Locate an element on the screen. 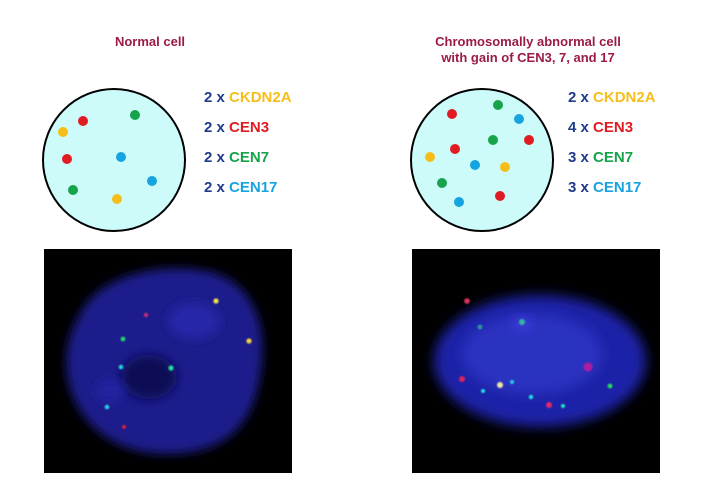  abnormal-cell-probe-counts: 2 x CKDN2A 4 x CEN3 3 x CEN7 3 x CEN17 is located at coordinates (612, 143).